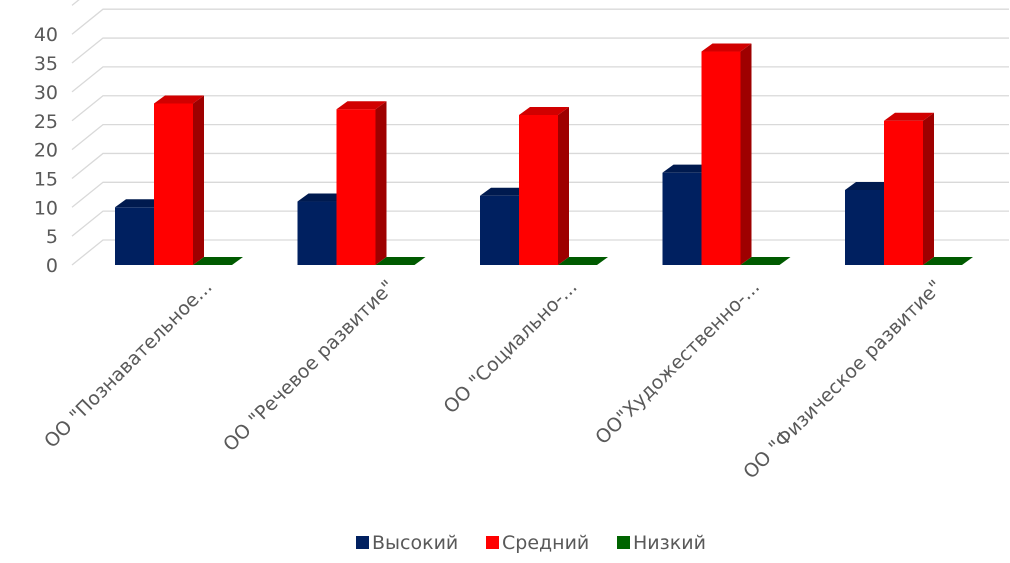  I want to click on legend-item: Низкий, so click(661, 543).